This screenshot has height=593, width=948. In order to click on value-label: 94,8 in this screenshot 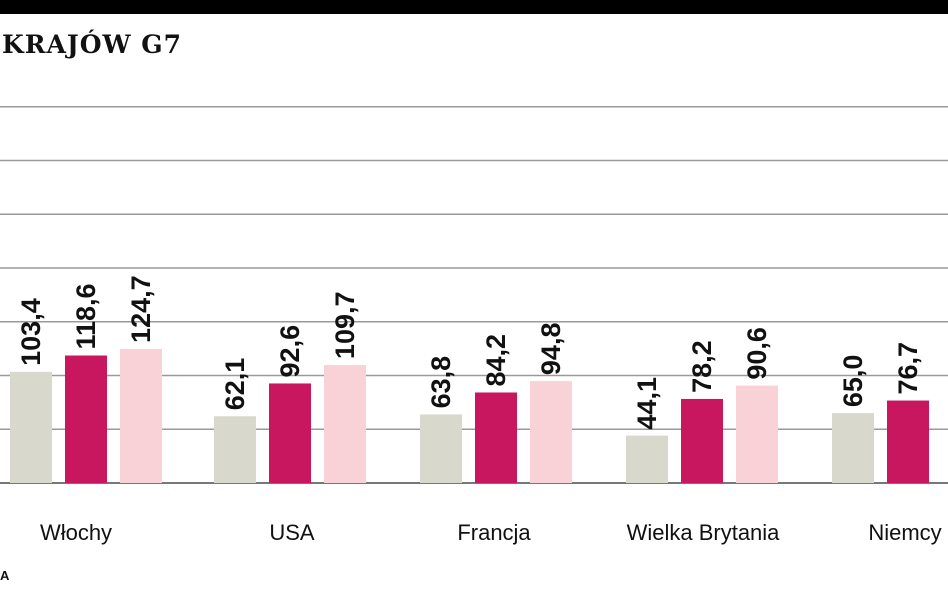, I will do `click(551, 349)`.